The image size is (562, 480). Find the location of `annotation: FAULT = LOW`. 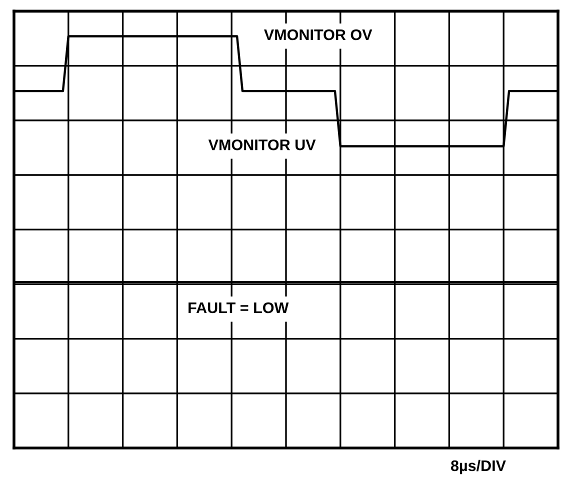

annotation: FAULT = LOW is located at coordinates (238, 308).